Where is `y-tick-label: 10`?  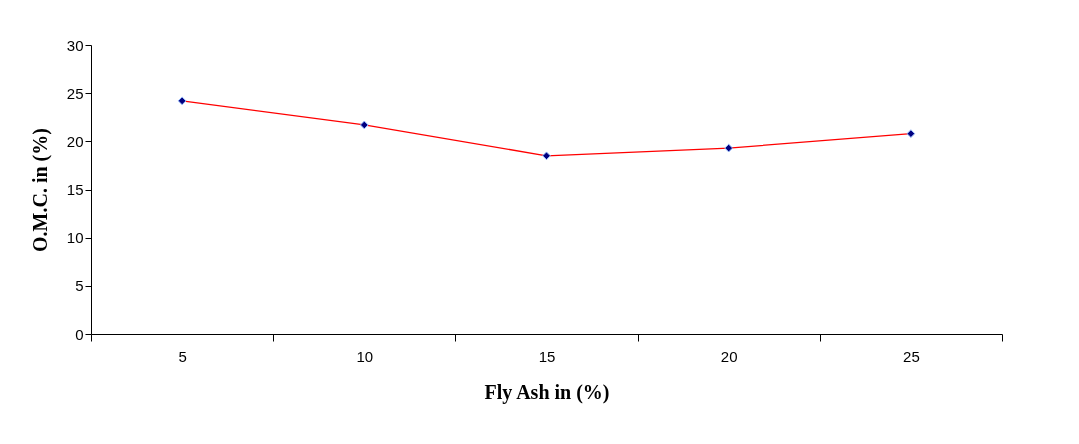
y-tick-label: 10 is located at coordinates (75, 238).